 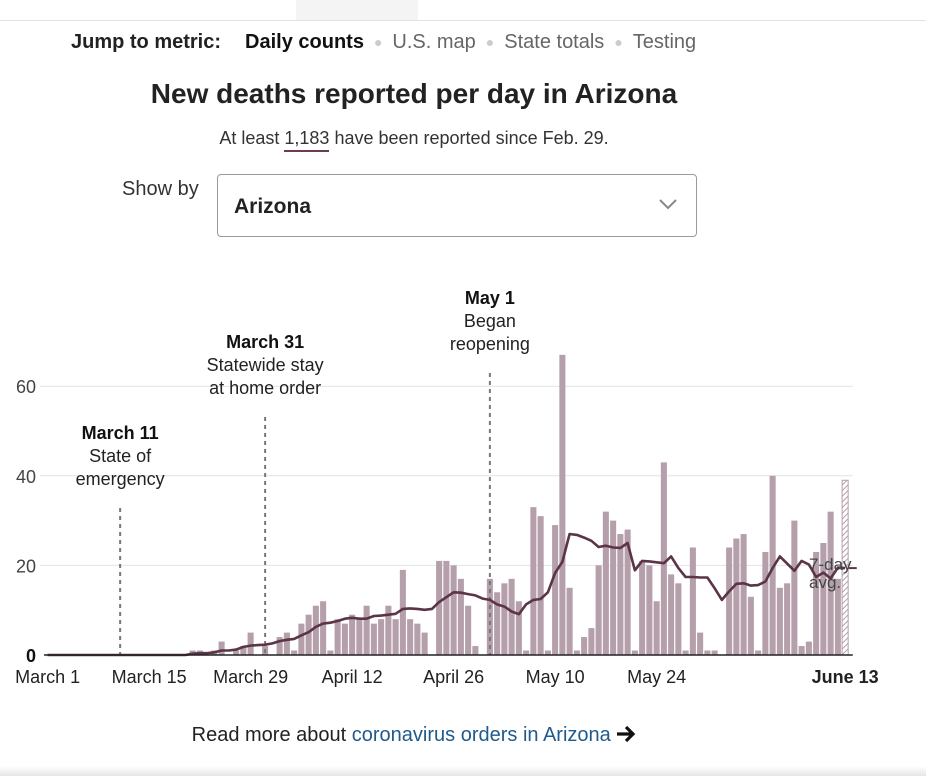 What do you see at coordinates (471, 138) in the screenshot?
I see `subtitle-suffix: have been reported since Feb. 29.` at bounding box center [471, 138].